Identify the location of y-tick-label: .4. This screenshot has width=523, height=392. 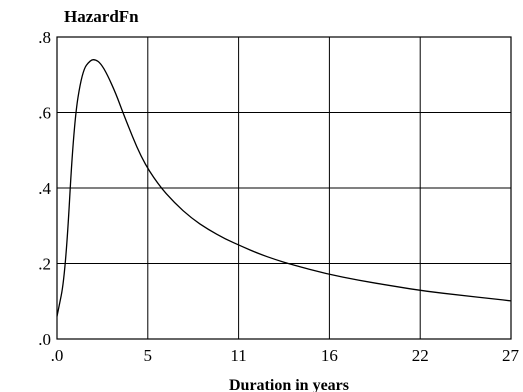
(44, 188).